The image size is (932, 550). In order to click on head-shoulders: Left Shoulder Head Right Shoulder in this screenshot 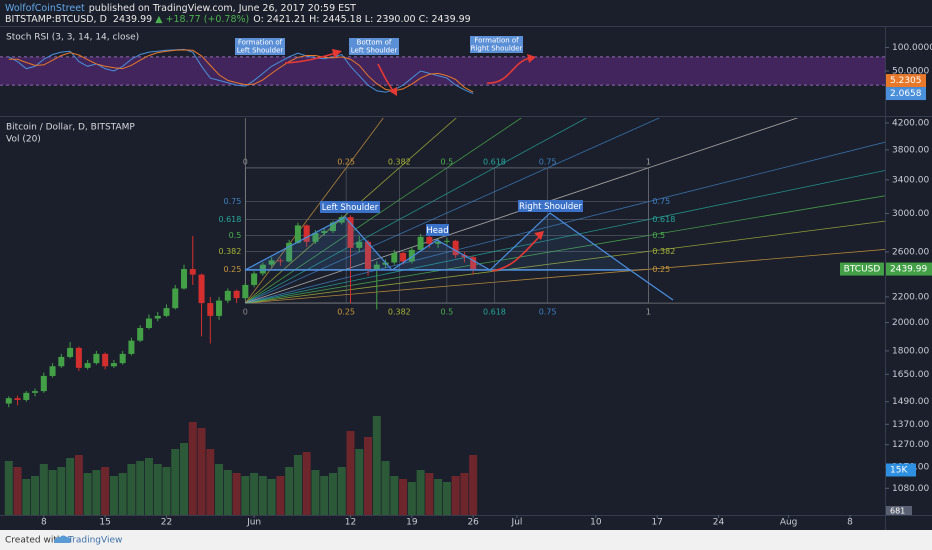, I will do `click(459, 250)`.